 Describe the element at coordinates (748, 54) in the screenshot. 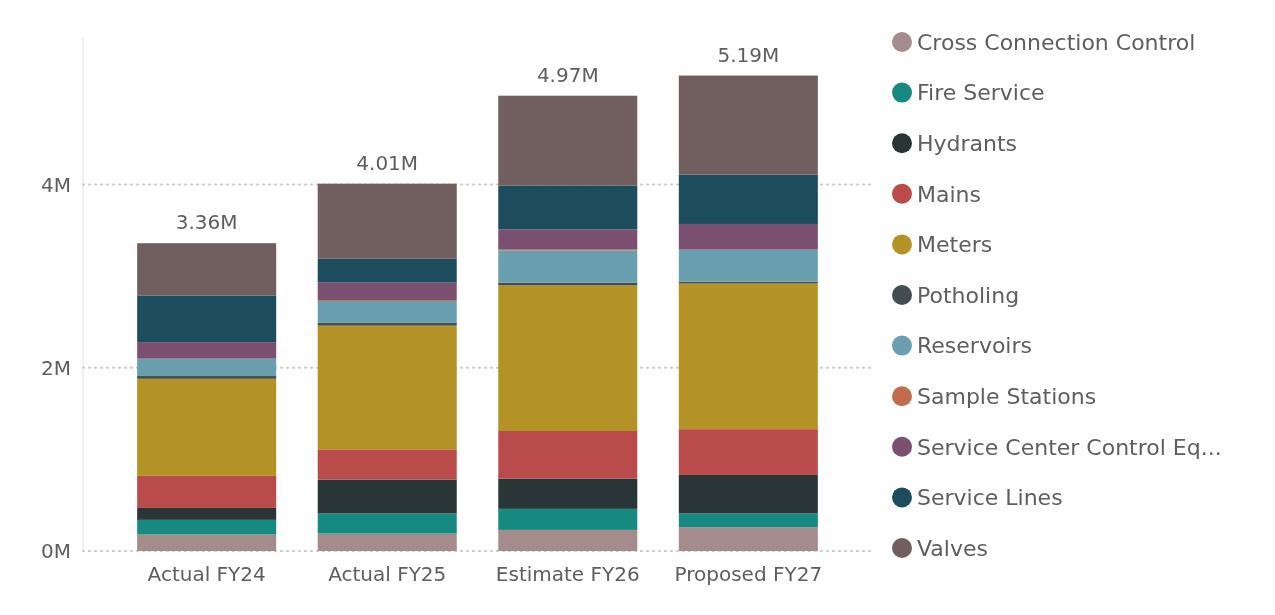

I see `total-label: 5.19M` at that location.